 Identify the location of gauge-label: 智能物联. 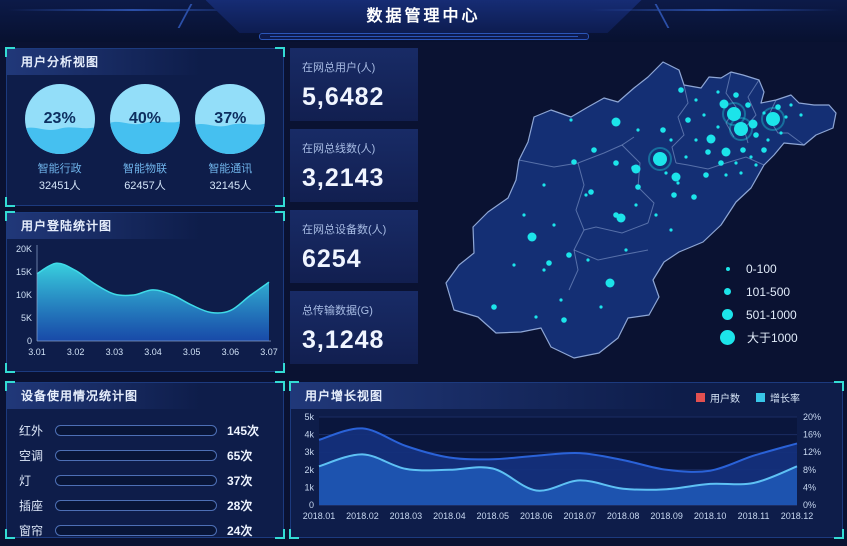
(144, 169).